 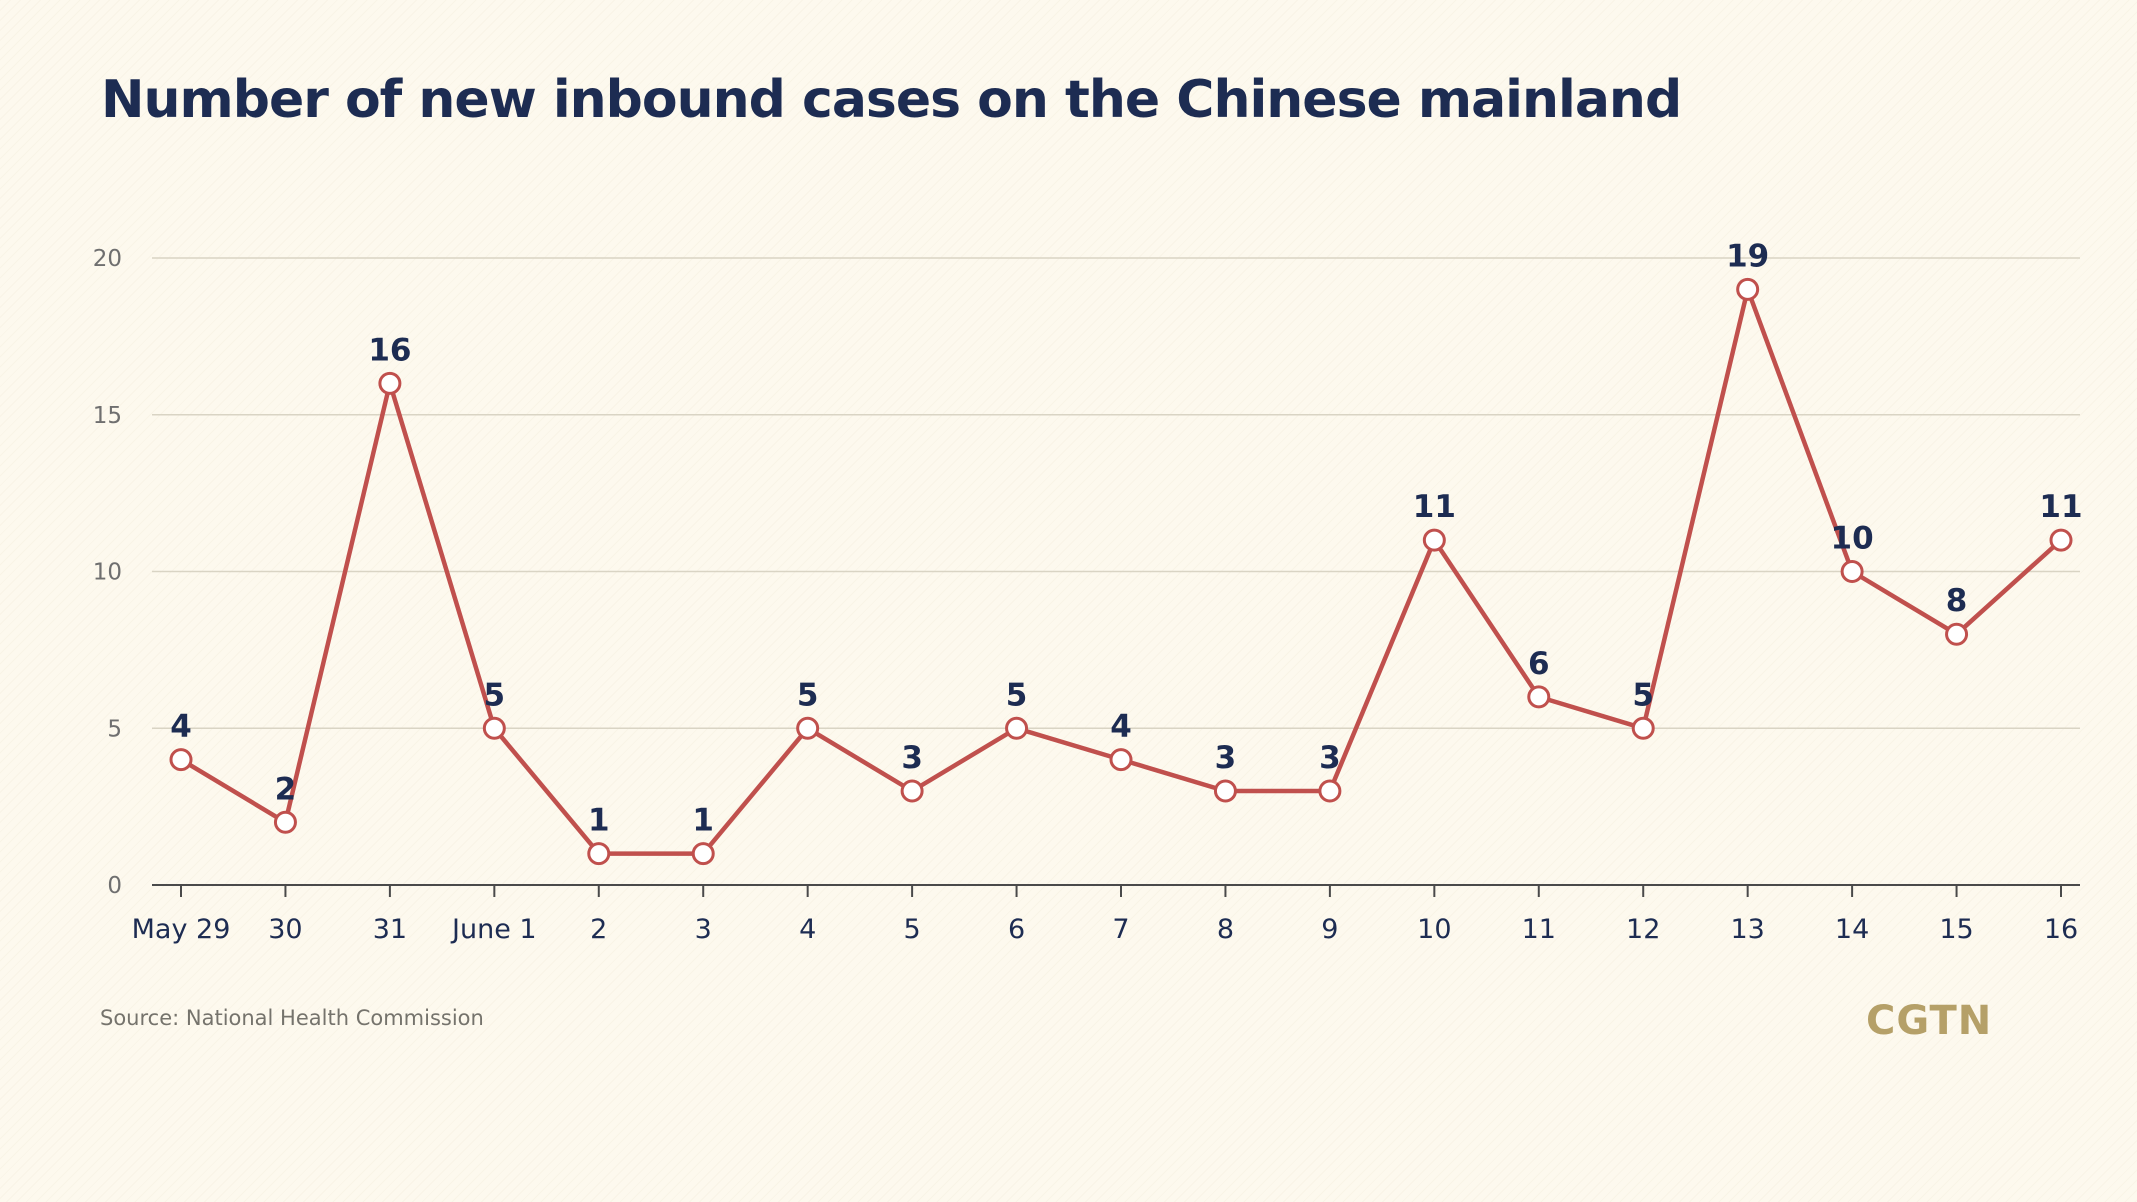 What do you see at coordinates (1643, 929) in the screenshot?
I see `x-tick-label-15: 12` at bounding box center [1643, 929].